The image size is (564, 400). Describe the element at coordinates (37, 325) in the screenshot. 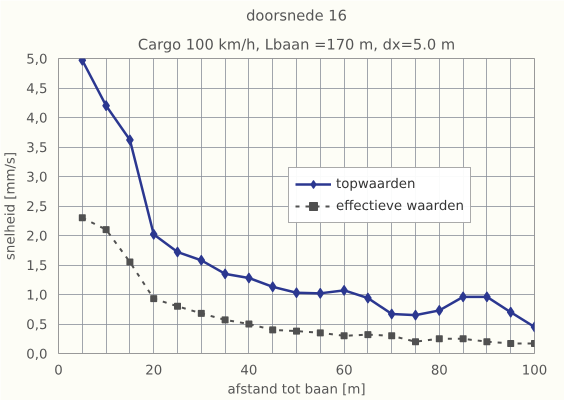

I see `y-tick-label: 0,5` at that location.